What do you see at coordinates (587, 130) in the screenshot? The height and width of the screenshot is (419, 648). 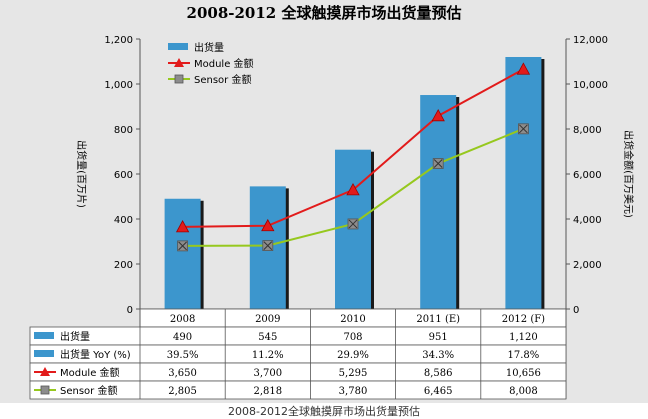 I see `right-tick-label: 8,000` at bounding box center [587, 130].